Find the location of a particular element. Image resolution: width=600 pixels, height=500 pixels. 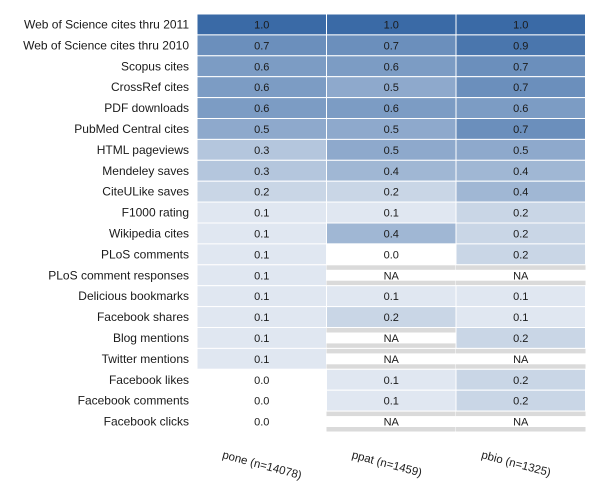

row-label: PLoS comments is located at coordinates (145, 254).